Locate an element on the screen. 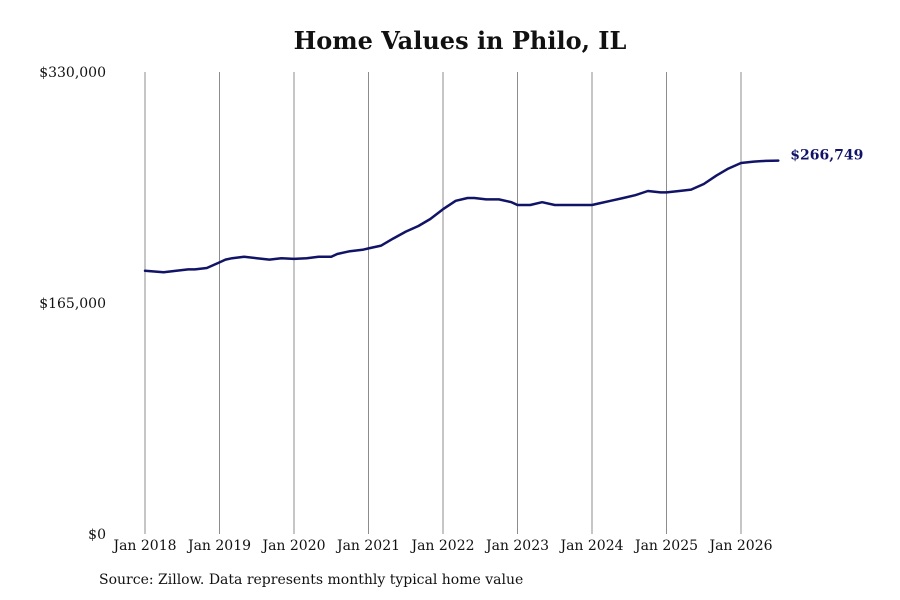  x-tick-label: Jan 2023 is located at coordinates (516, 546).